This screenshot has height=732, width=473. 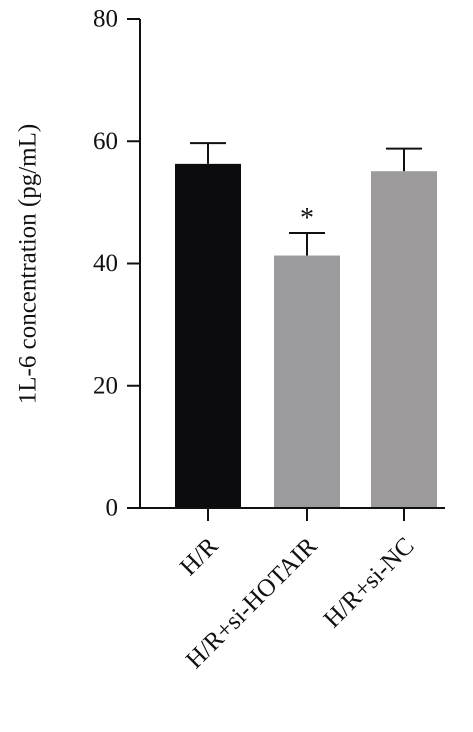 I want to click on x-tick-label: H/R+si-NC, so click(x=369, y=582).